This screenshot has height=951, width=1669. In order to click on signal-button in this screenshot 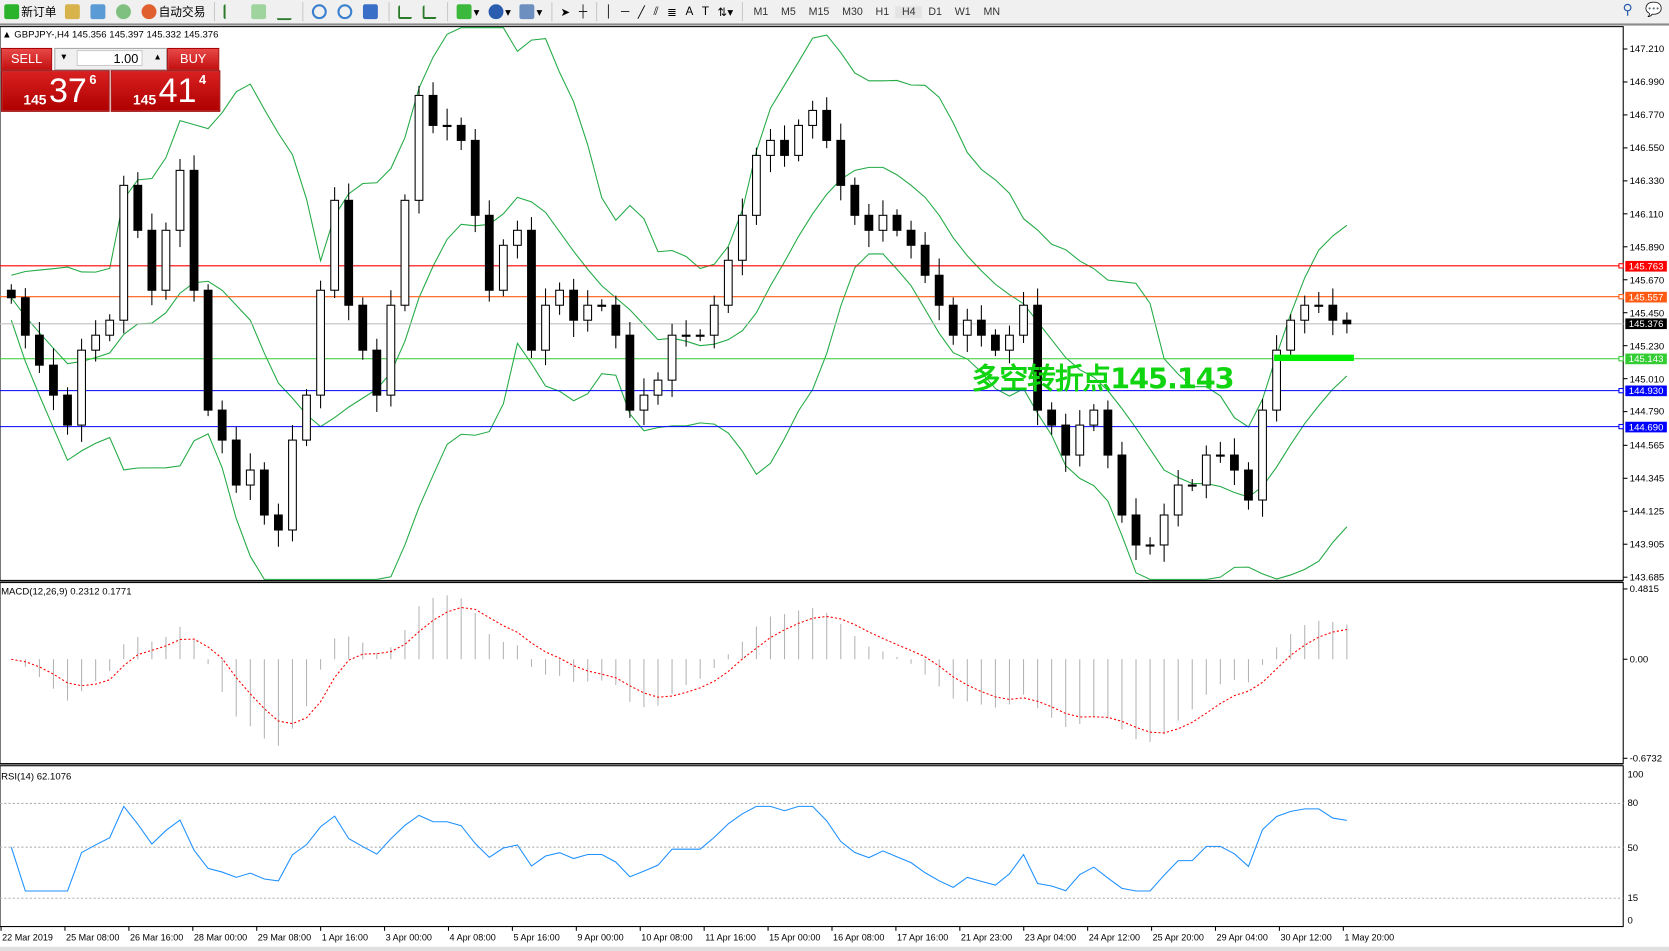, I will do `click(125, 11)`.